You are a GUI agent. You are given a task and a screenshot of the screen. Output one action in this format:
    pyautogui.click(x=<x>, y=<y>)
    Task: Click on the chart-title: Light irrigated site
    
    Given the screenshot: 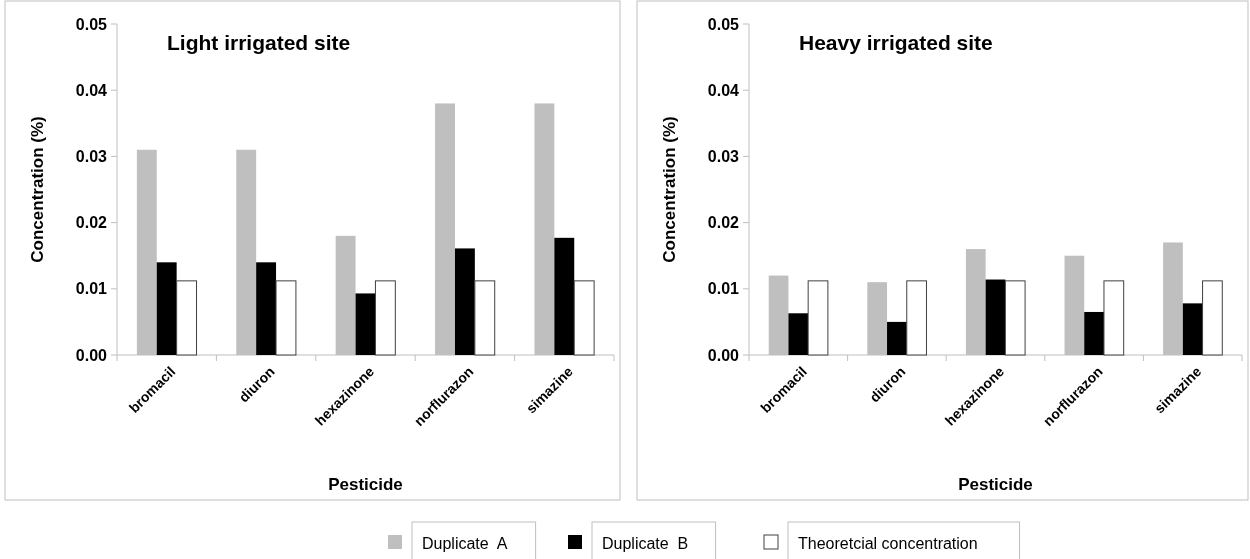 What is the action you would take?
    pyautogui.click(x=259, y=42)
    